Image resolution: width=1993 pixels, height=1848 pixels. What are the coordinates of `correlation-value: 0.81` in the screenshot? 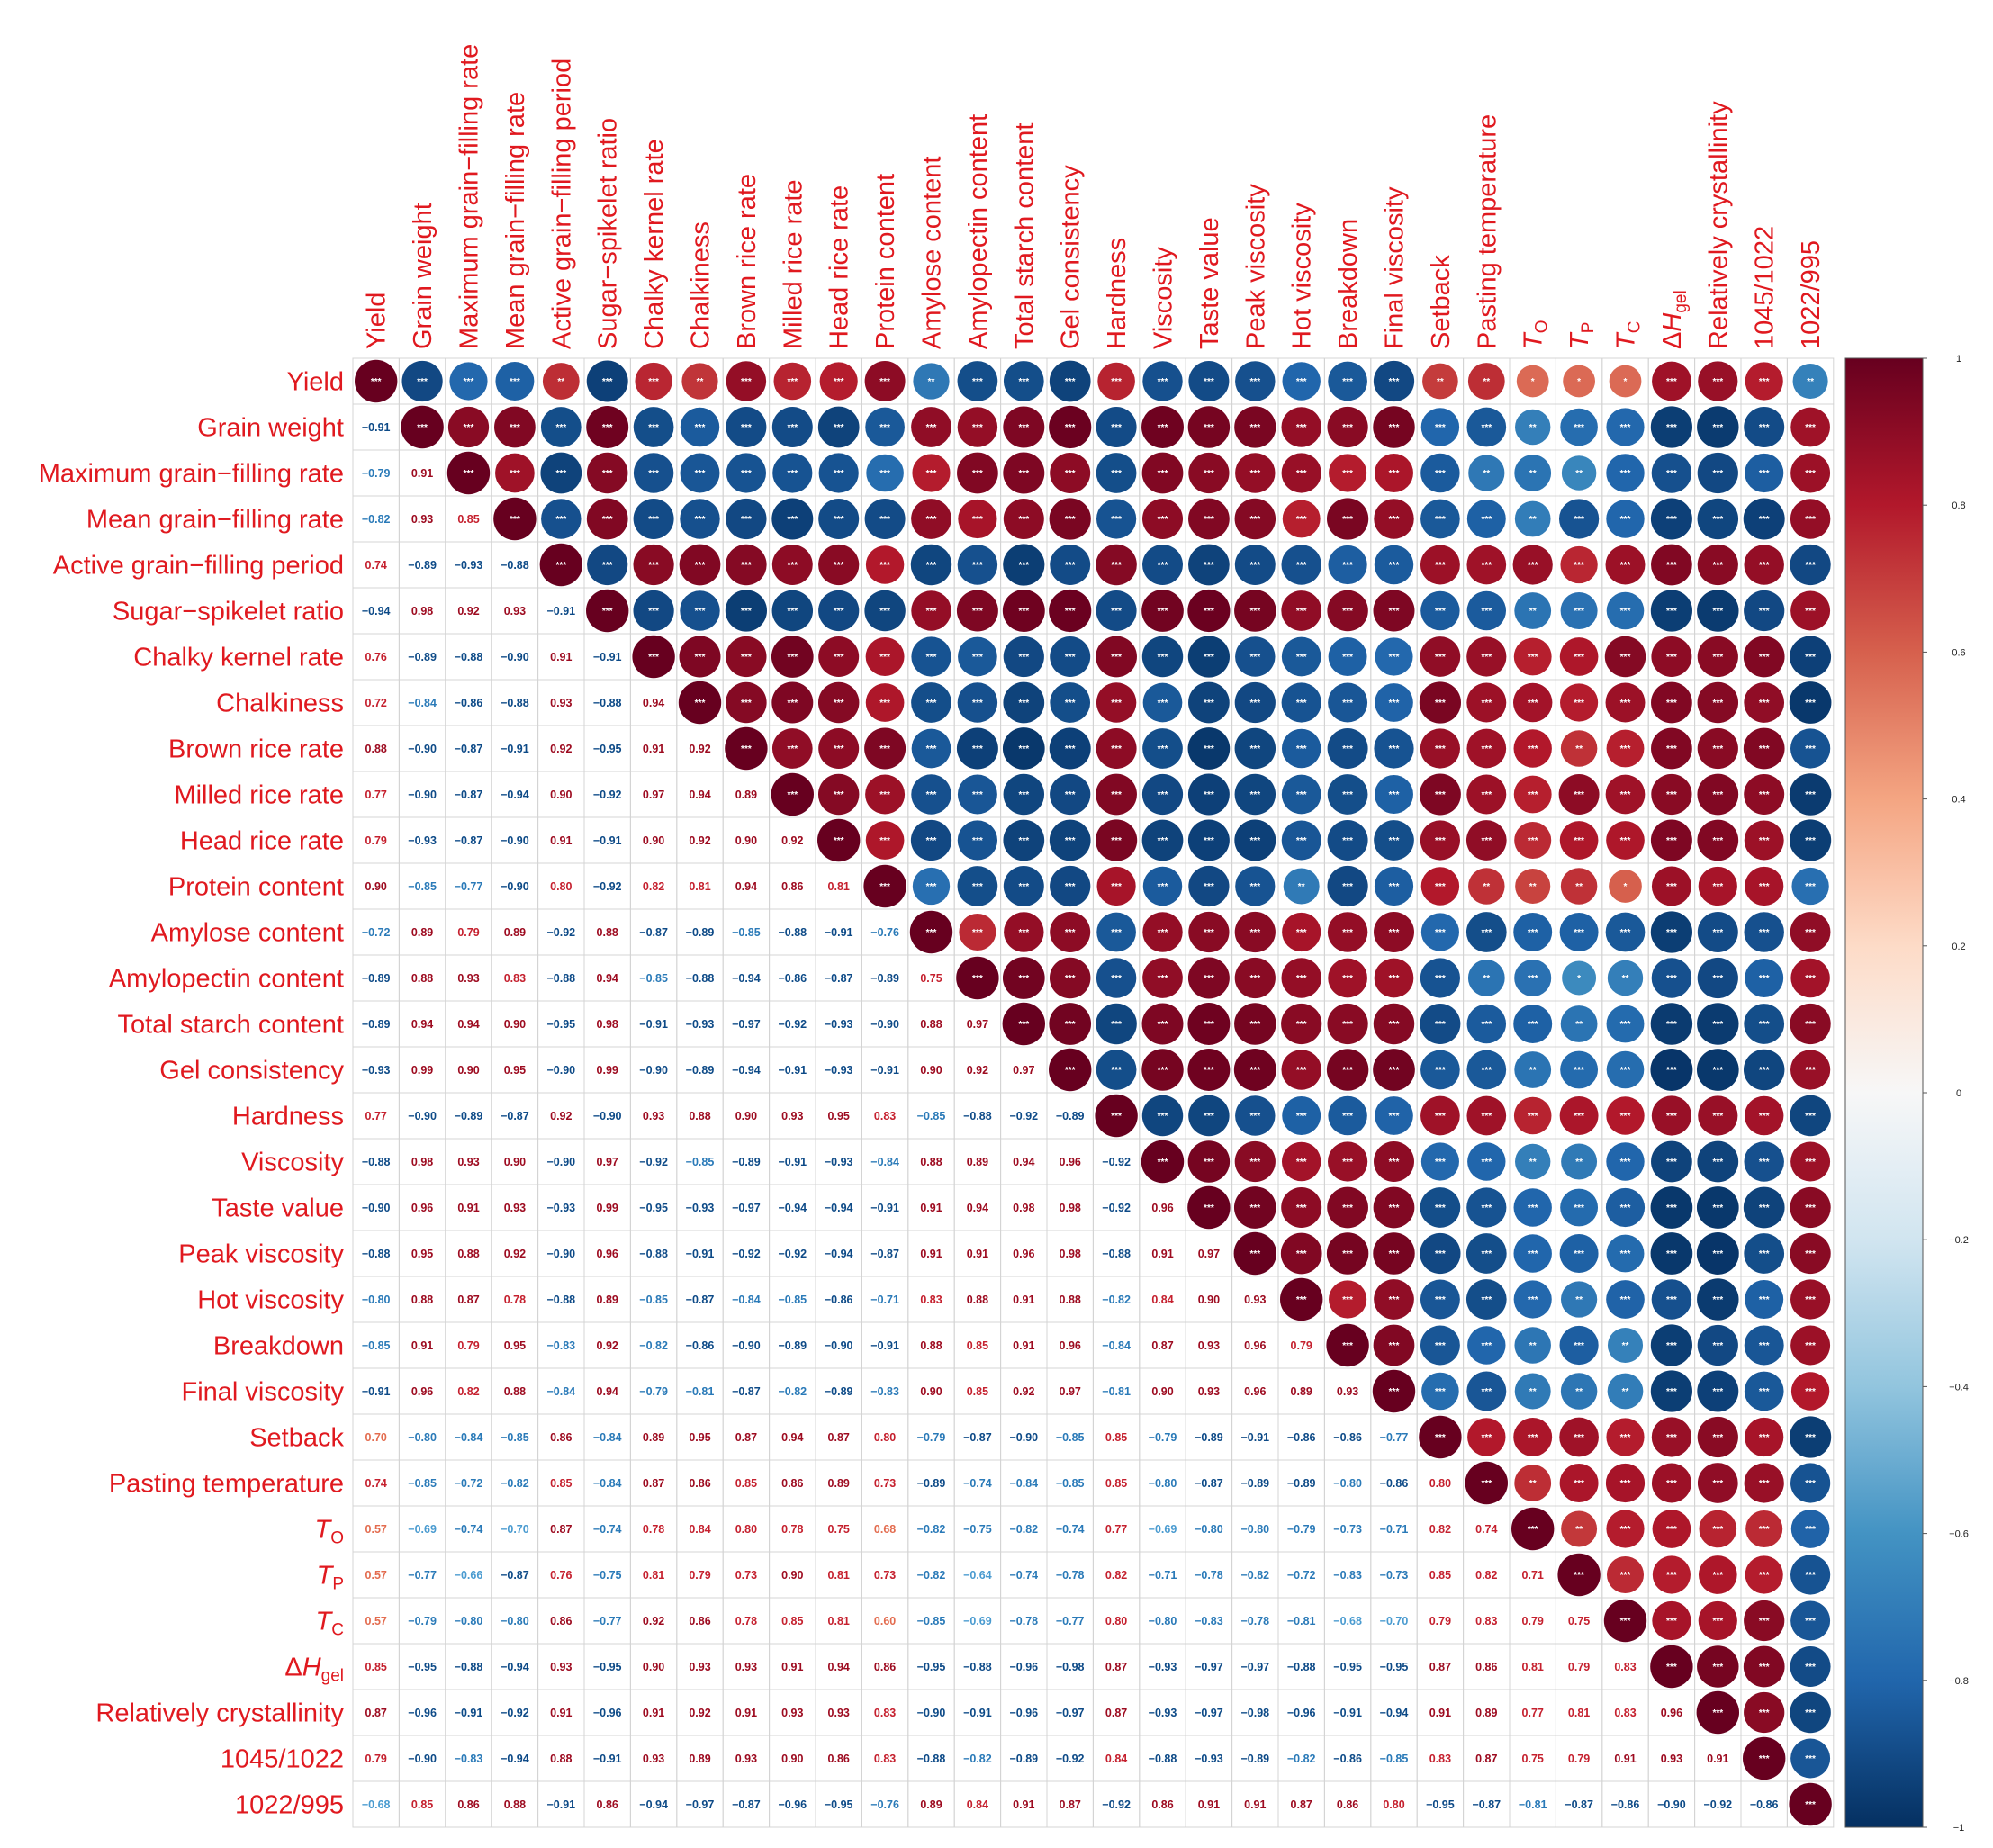 It's located at (839, 886).